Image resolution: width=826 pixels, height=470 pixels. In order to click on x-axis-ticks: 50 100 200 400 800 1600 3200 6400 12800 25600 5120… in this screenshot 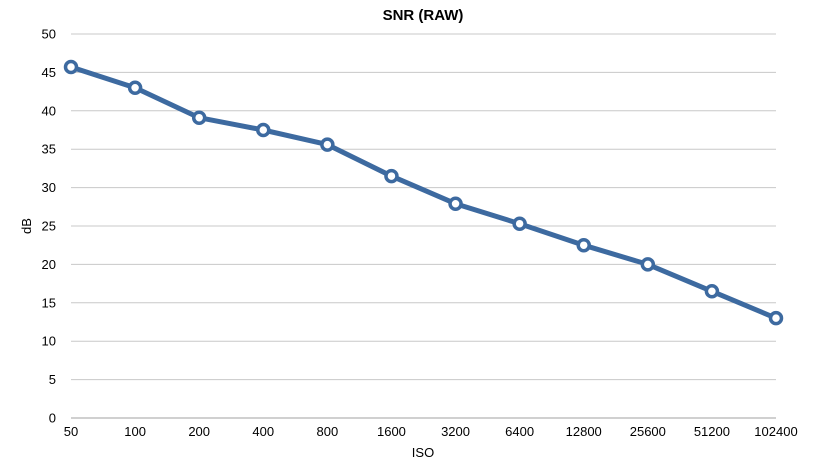, I will do `click(431, 431)`.